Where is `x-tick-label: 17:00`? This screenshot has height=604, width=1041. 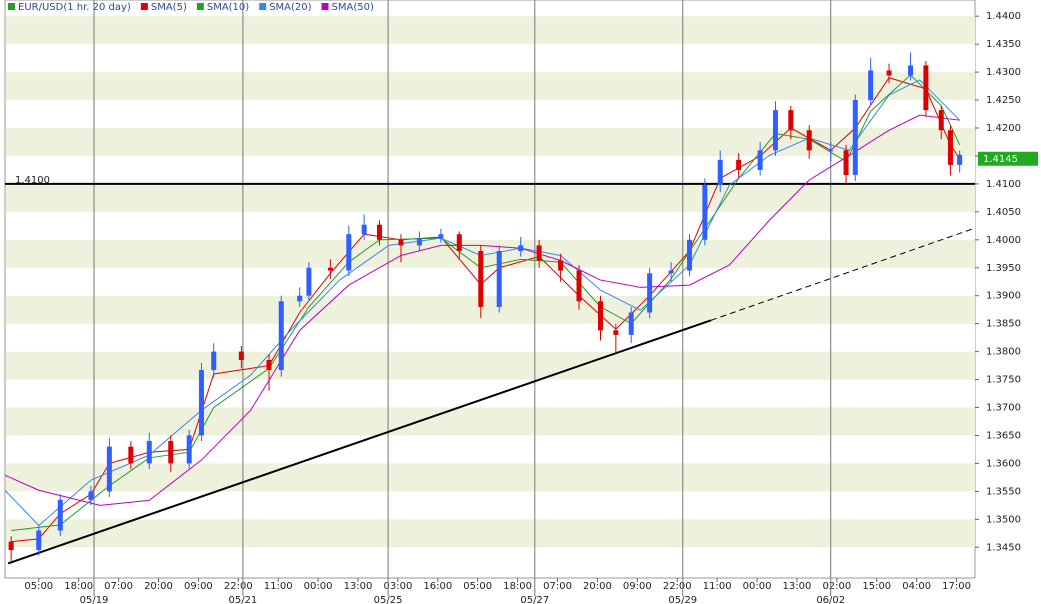 x-tick-label: 17:00 is located at coordinates (956, 586).